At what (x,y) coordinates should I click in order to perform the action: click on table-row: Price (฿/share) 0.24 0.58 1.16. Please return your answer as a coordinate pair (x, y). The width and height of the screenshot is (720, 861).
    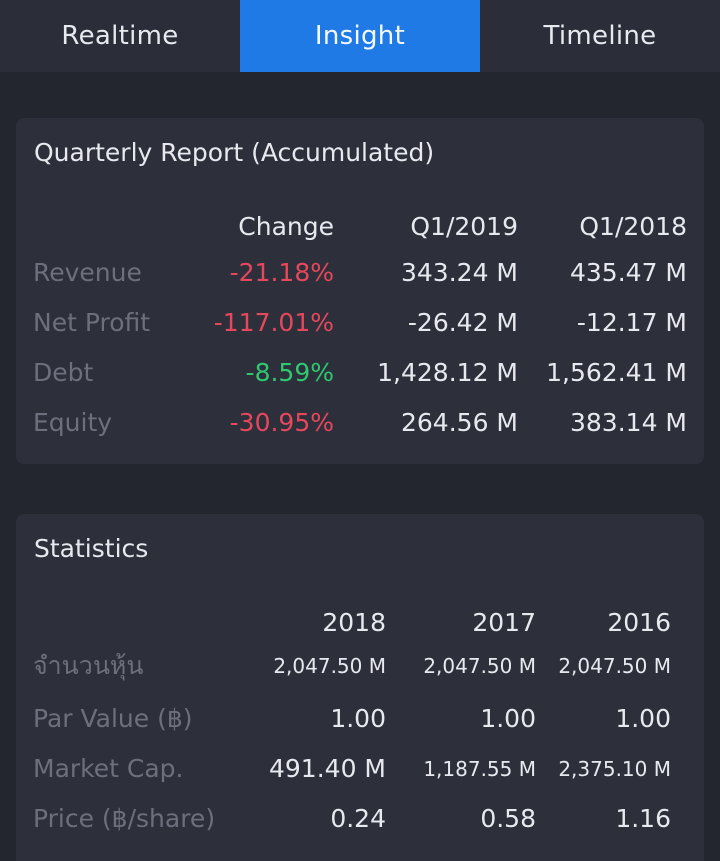
    Looking at the image, I should click on (360, 819).